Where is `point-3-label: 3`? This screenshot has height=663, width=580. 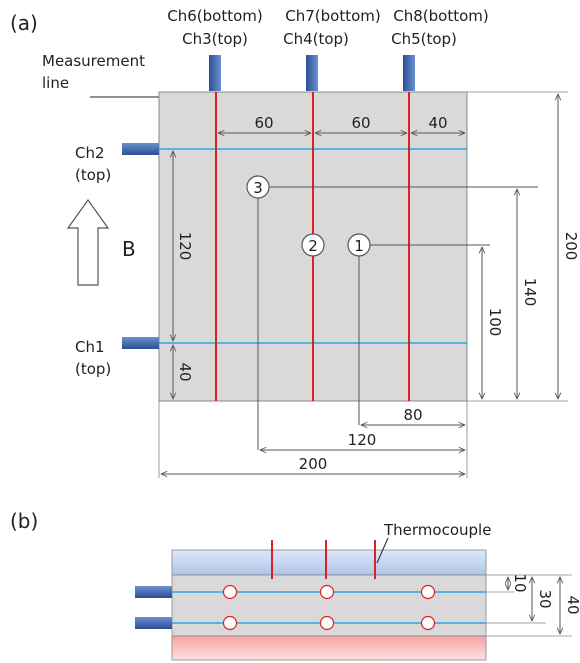 point-3-label: 3 is located at coordinates (258, 188).